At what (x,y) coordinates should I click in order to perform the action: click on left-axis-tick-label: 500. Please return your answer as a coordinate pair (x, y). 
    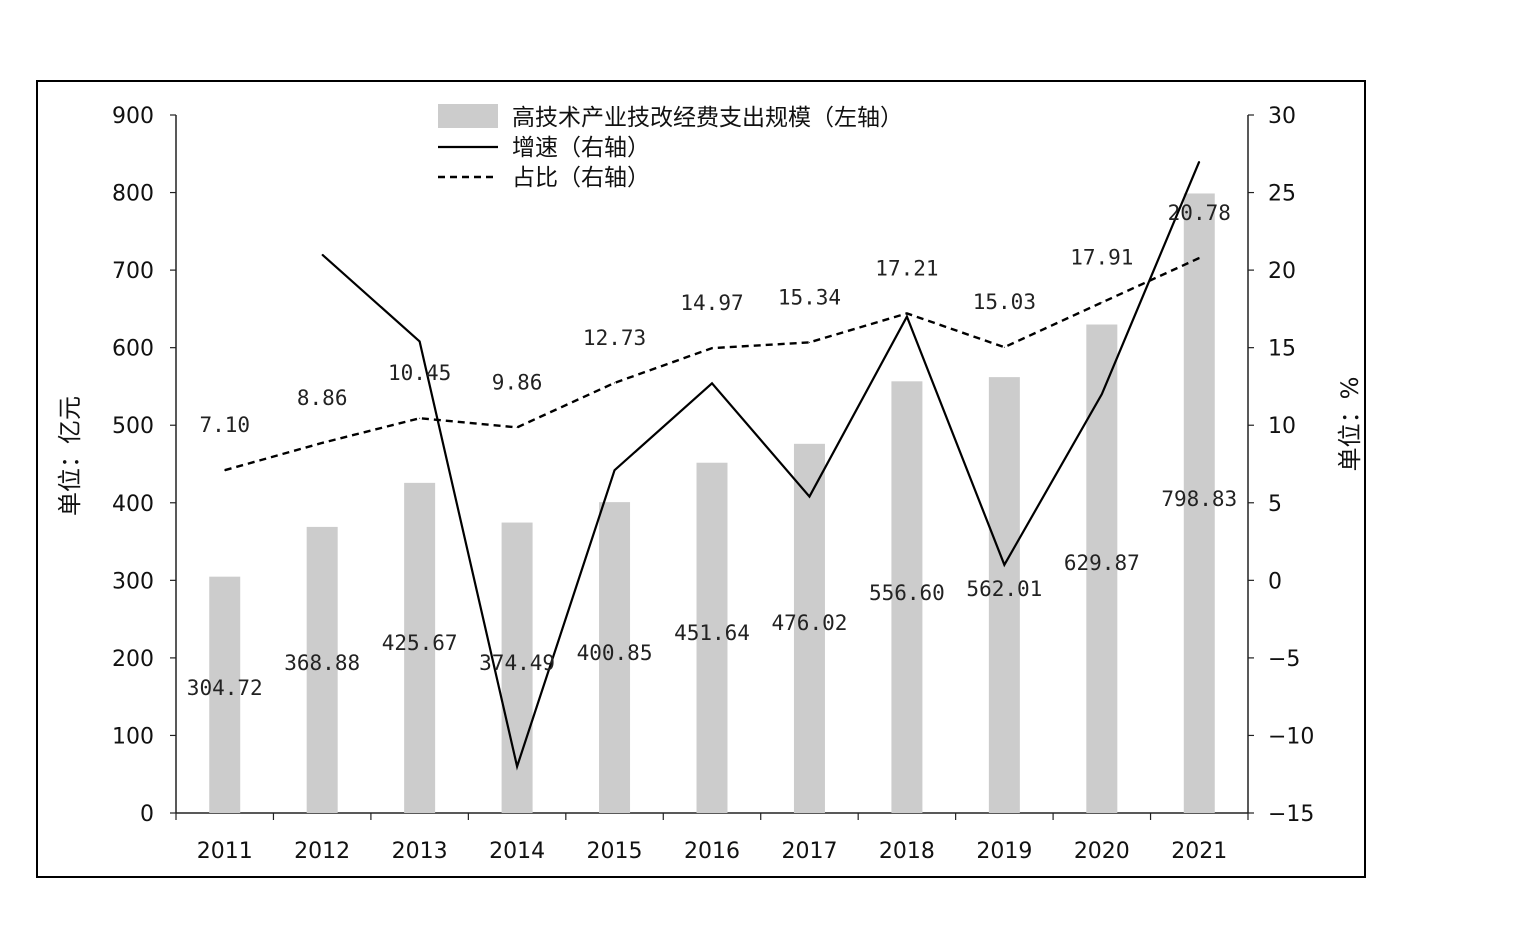
    Looking at the image, I should click on (133, 426).